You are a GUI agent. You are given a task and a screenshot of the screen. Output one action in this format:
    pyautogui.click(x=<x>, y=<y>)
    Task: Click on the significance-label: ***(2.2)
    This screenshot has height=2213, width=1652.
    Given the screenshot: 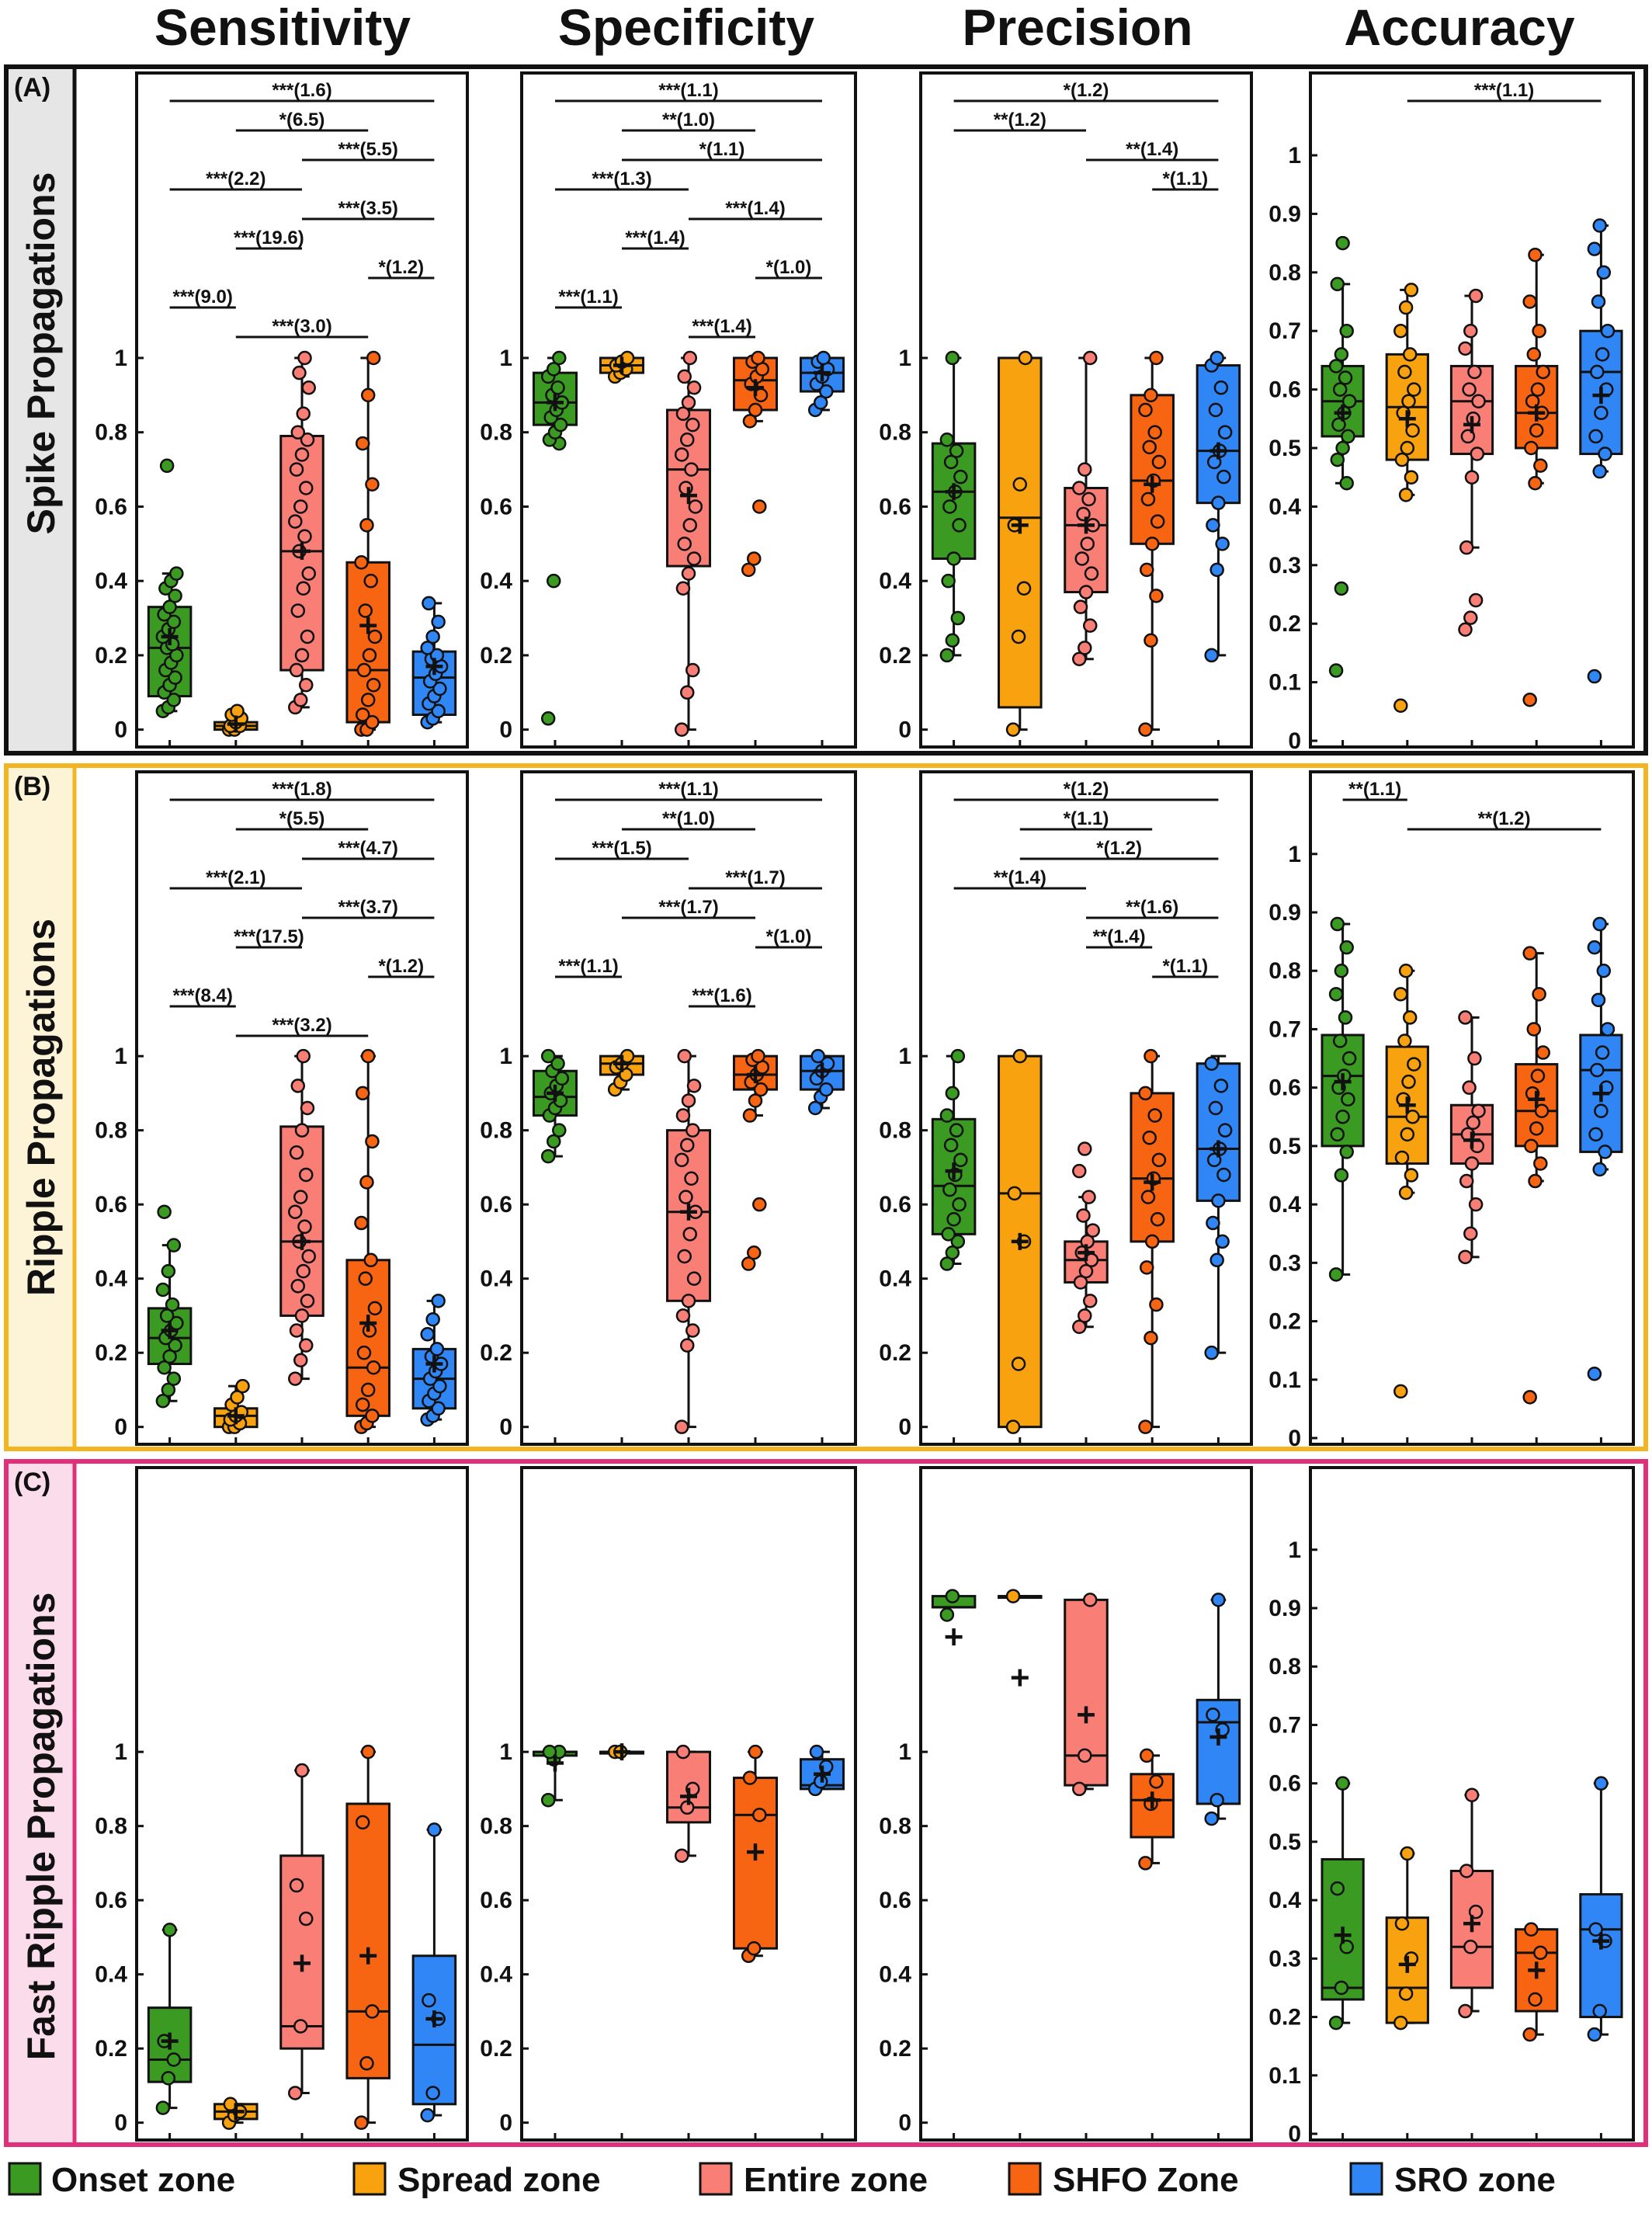 What is the action you would take?
    pyautogui.click(x=236, y=178)
    